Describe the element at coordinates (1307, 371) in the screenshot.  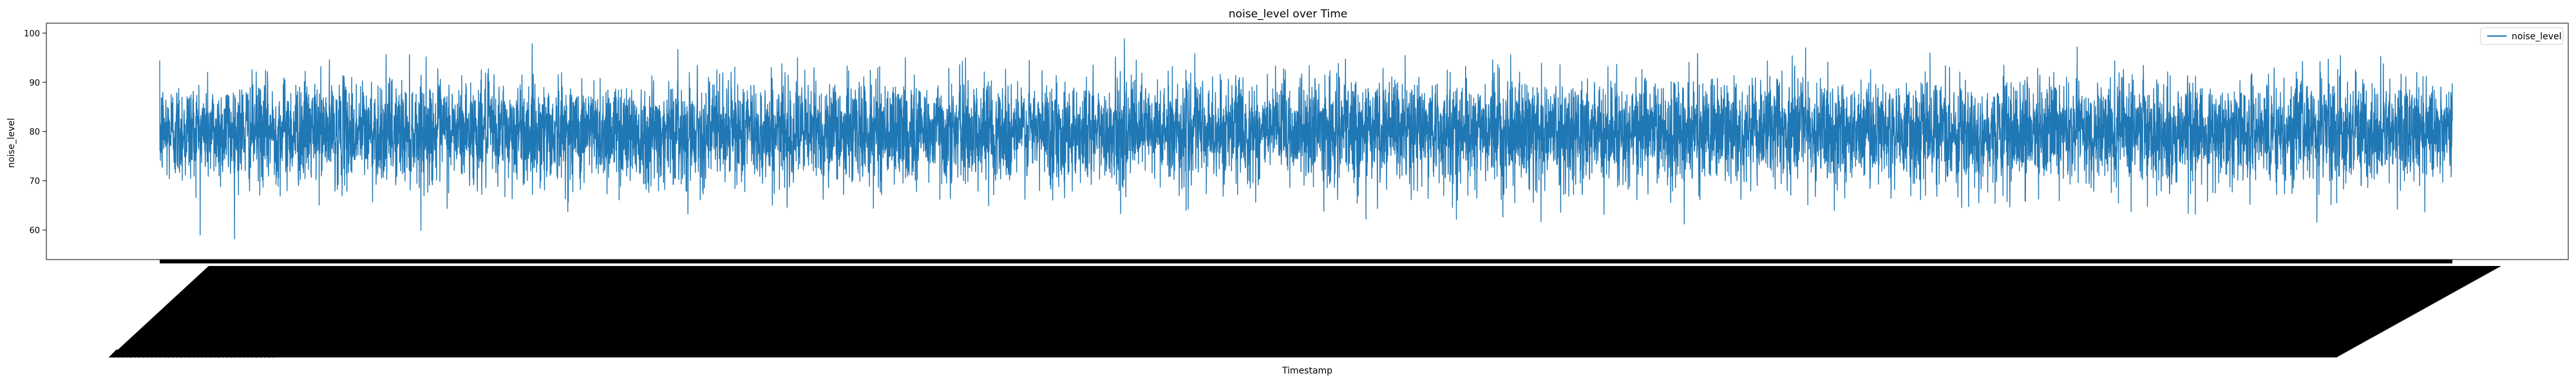
I see `x-axis-label: Timestamp` at that location.